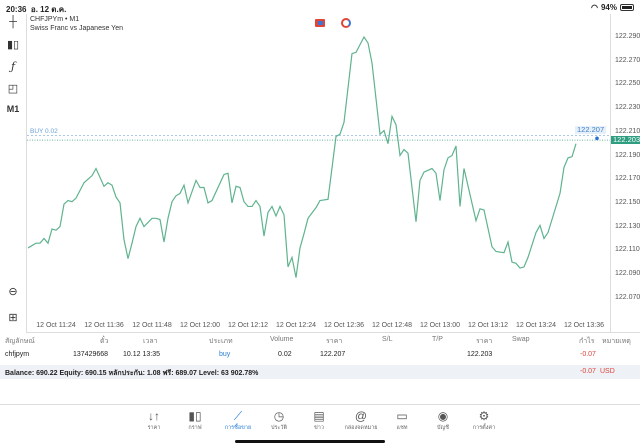  I want to click on status-time: 20:36 อ. 12 ต.ค., so click(36, 9).